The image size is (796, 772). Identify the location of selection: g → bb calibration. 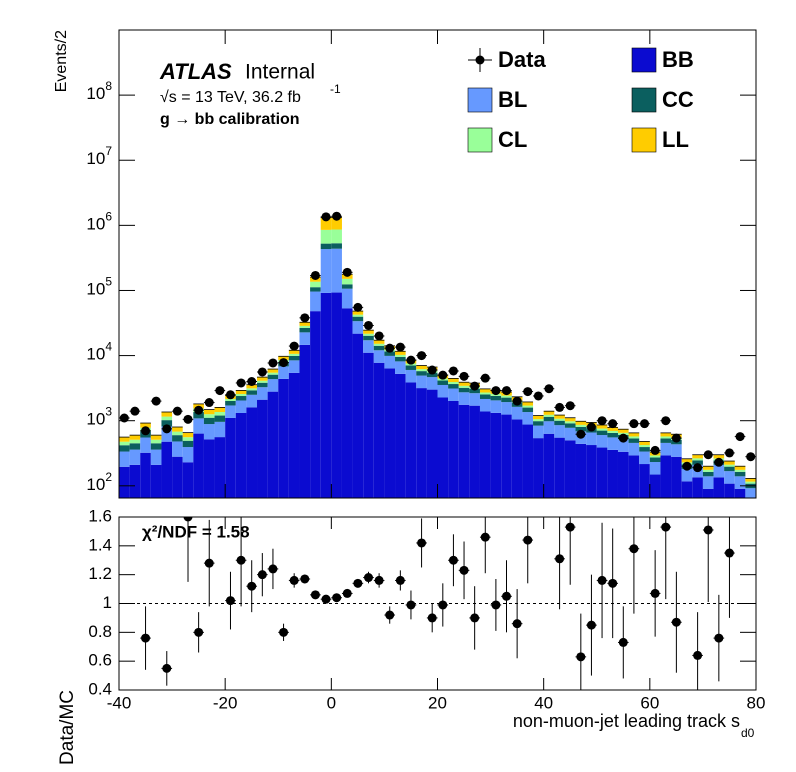
(230, 119).